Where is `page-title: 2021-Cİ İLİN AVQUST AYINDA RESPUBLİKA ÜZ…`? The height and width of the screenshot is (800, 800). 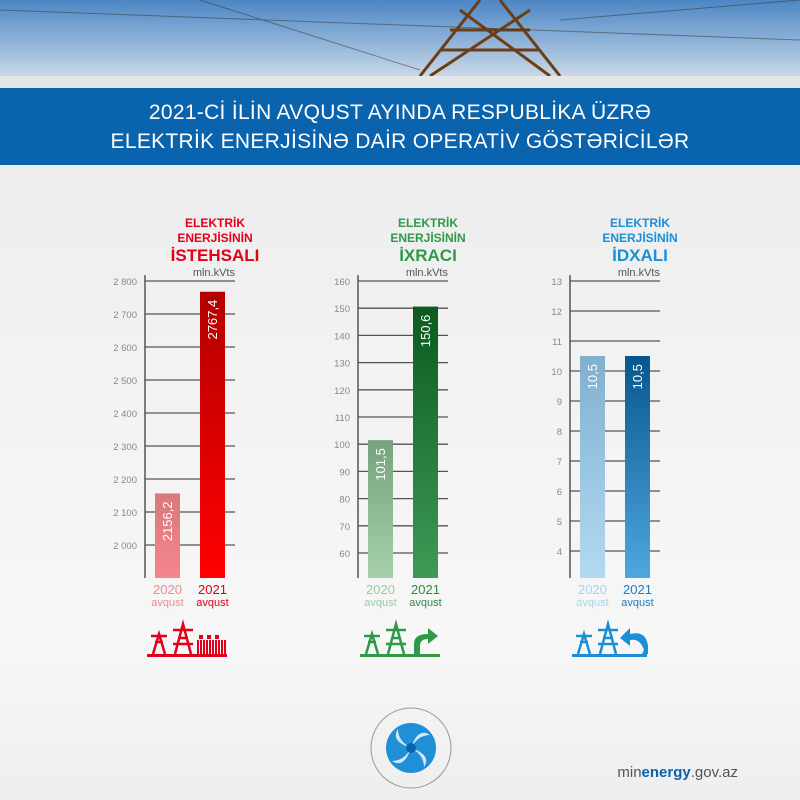 page-title: 2021-Cİ İLİN AVQUST AYINDA RESPUBLİKA ÜZ… is located at coordinates (400, 126).